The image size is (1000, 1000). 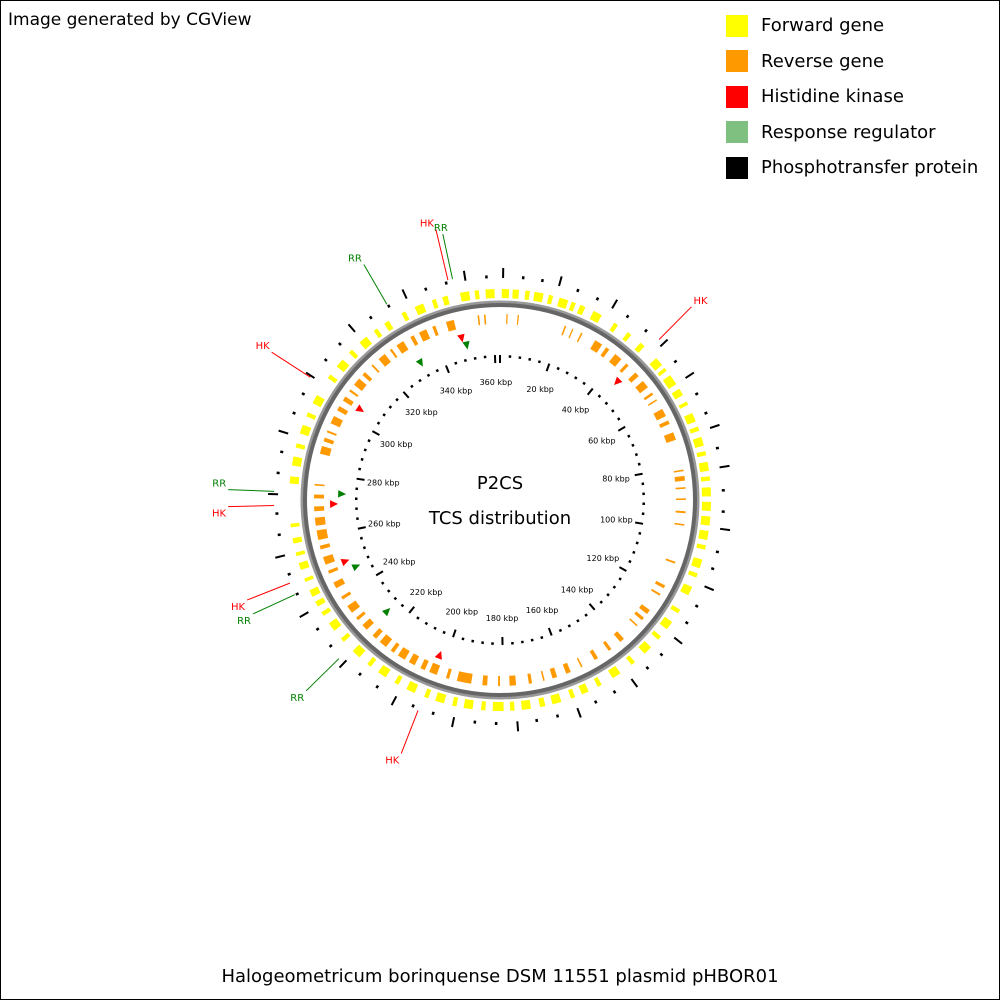 I want to click on legend-item-response-regulator: Response regulator, so click(x=852, y=133).